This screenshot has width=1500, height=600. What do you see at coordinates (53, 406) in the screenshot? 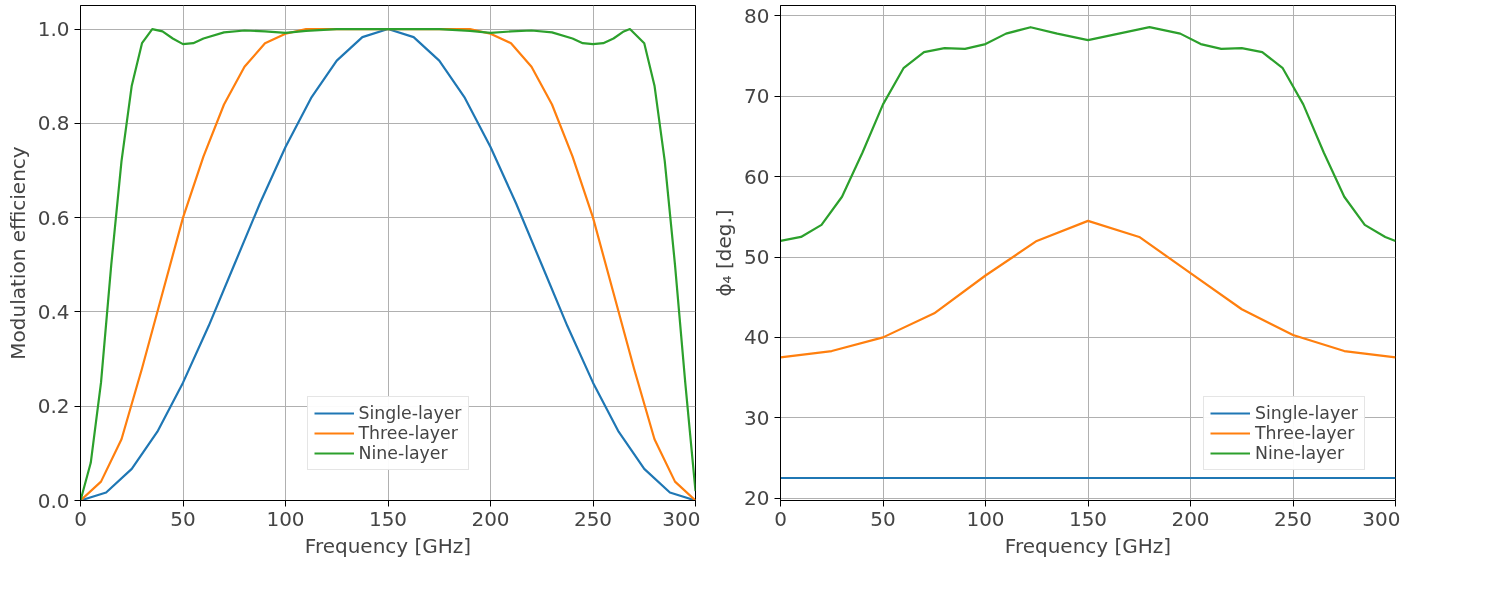
I see `y-tick-label: 0.2` at bounding box center [53, 406].